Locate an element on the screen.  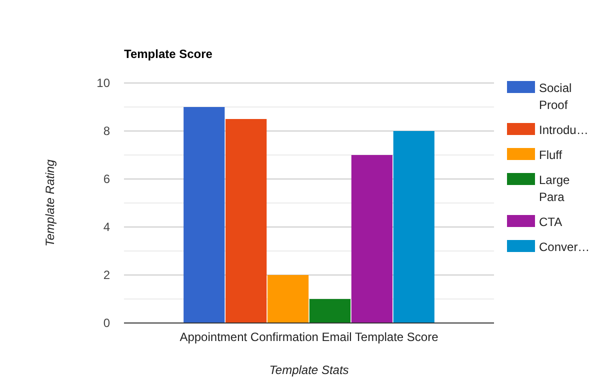
y-tick-label: 0 is located at coordinates (106, 323).